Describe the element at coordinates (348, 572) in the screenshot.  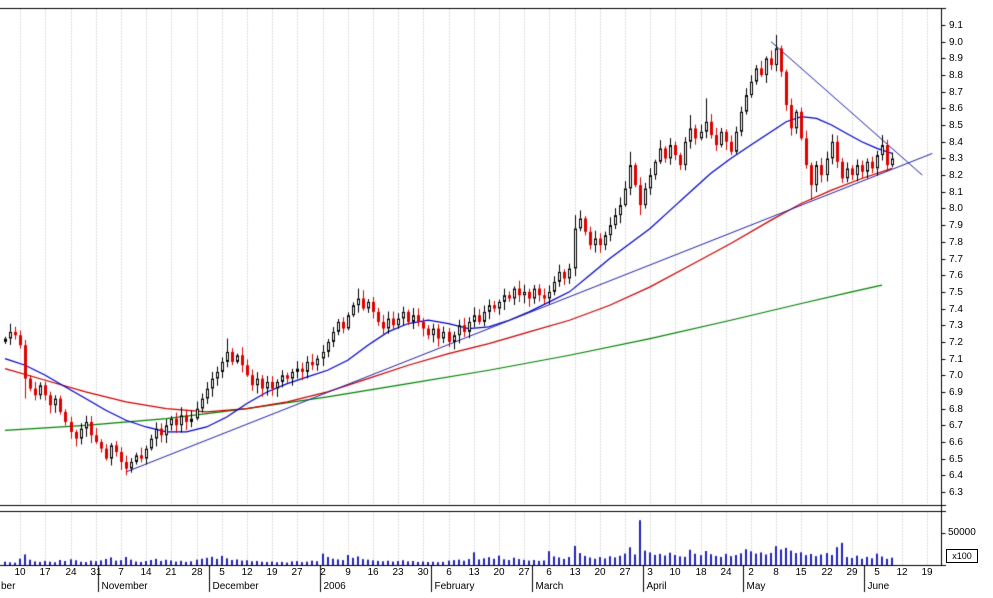
I see `date-tick-label: 9` at that location.